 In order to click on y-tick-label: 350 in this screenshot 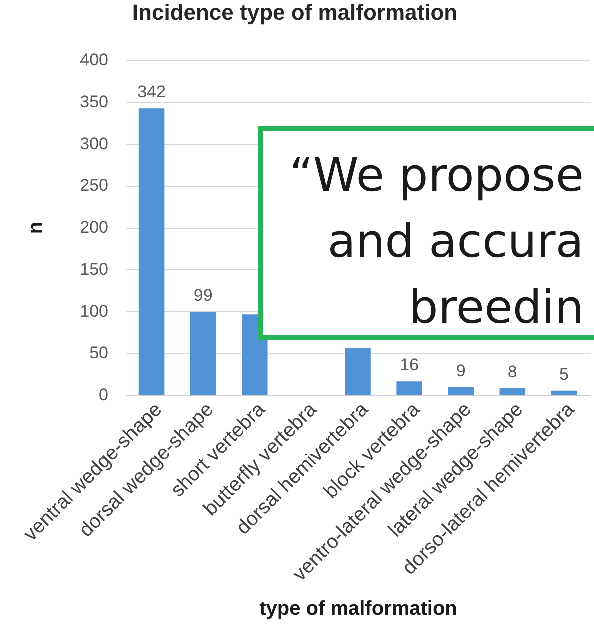, I will do `click(94, 102)`.